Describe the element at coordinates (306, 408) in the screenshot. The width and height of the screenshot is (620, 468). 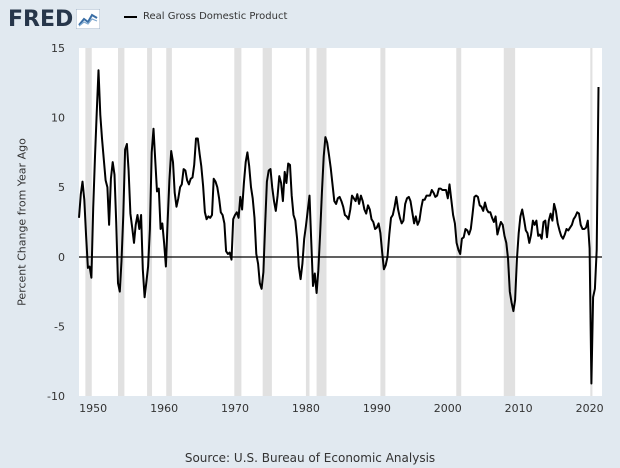
I see `x-tick-label: 1980` at that location.